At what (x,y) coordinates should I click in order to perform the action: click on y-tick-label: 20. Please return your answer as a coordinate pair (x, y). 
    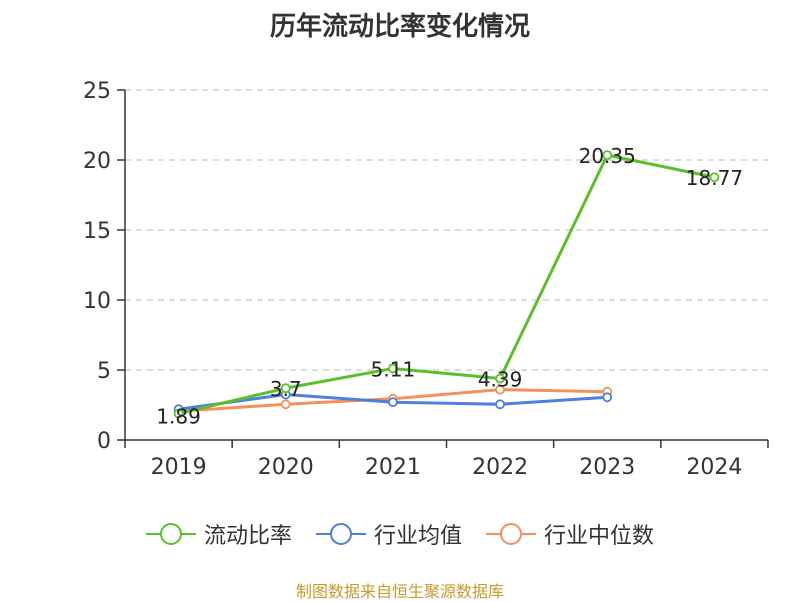
    Looking at the image, I should click on (97, 161).